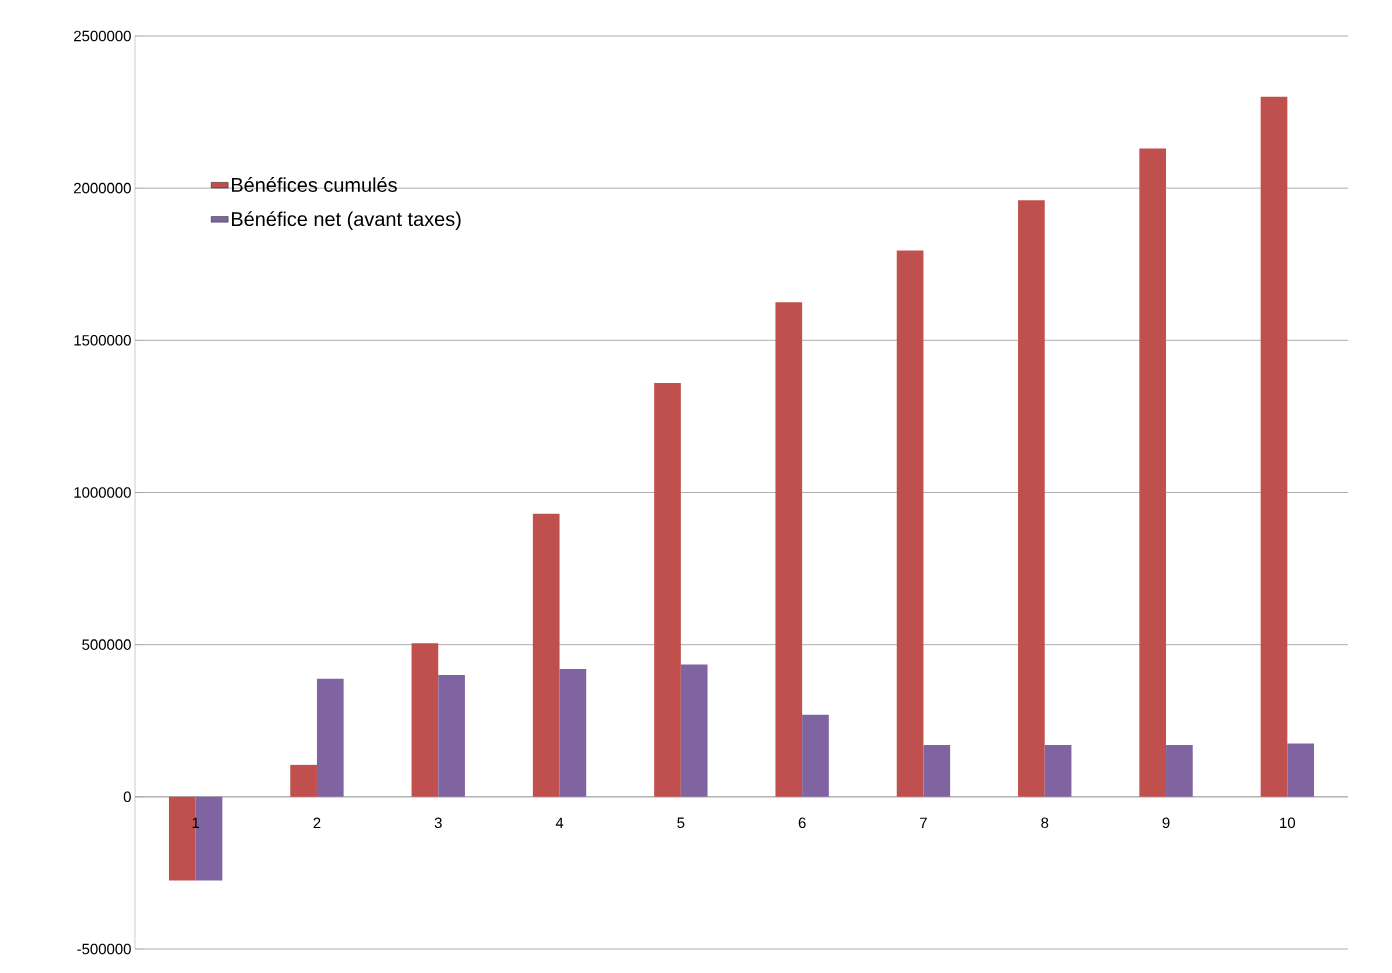 Image resolution: width=1392 pixels, height=973 pixels. I want to click on x-tick-label: 10, so click(1288, 823).